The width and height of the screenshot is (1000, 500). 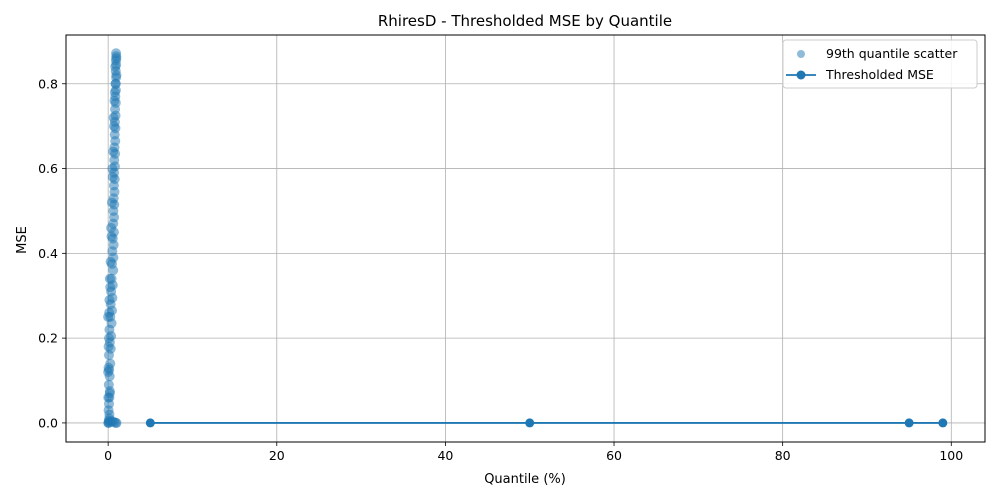 I want to click on chart-title: RhiresD - Thresholded MSE by Quantile, so click(x=525, y=21).